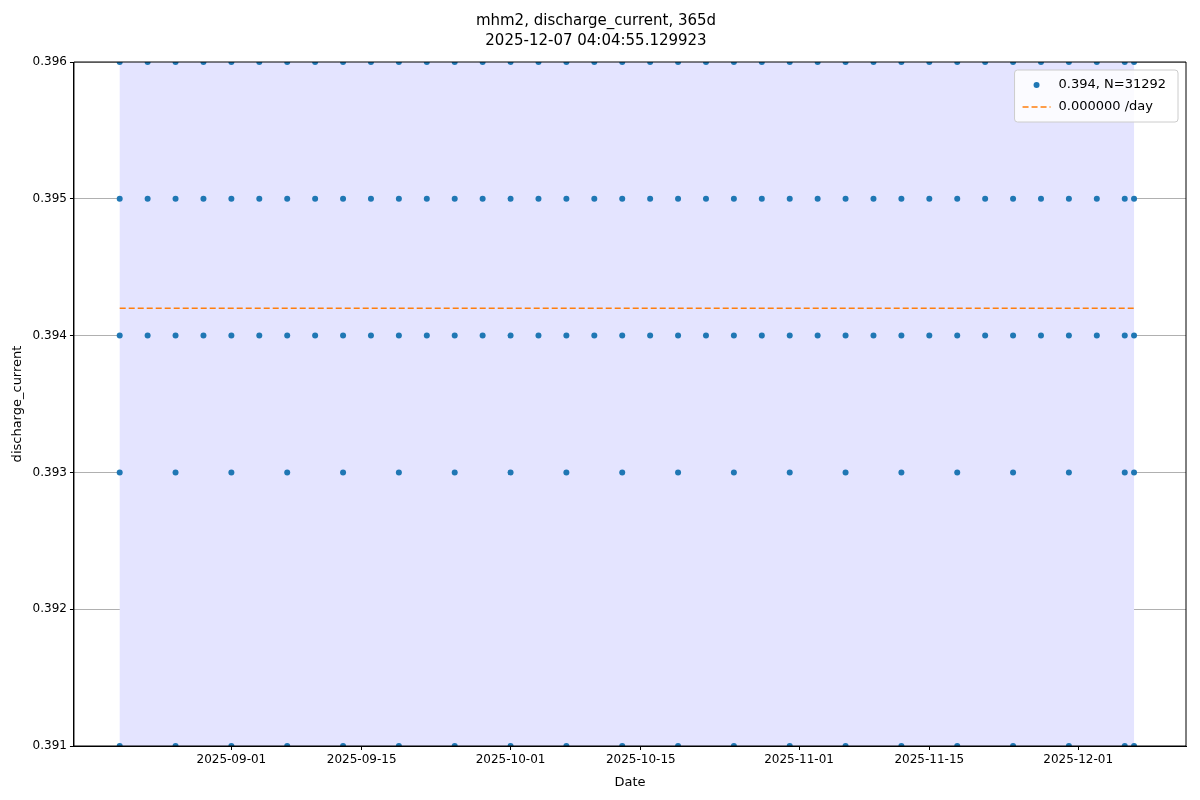 This screenshot has height=800, width=1200. I want to click on x-tick-label: 2025-10-01, so click(510, 759).